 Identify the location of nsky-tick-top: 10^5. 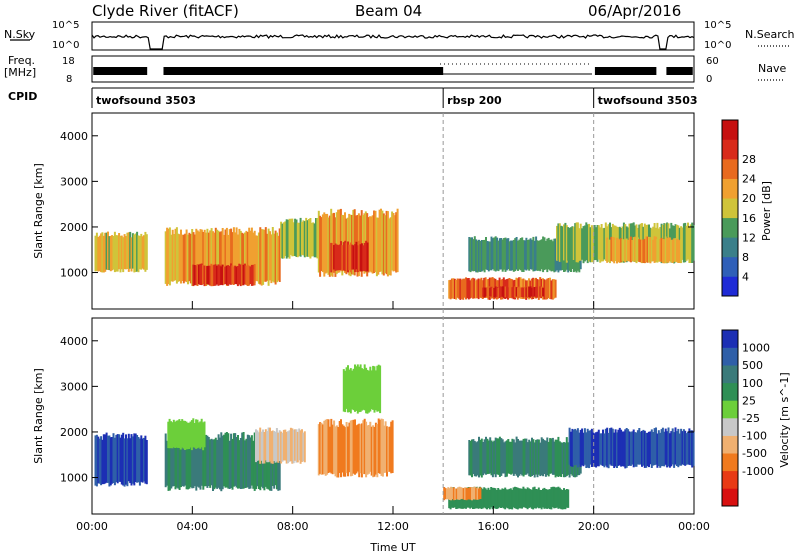
(65, 25).